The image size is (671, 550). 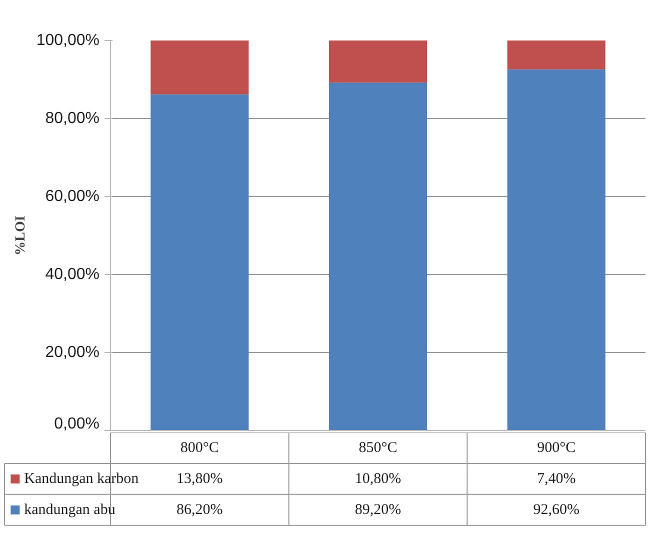 I want to click on x-tick-label: 900°C, so click(x=556, y=448).